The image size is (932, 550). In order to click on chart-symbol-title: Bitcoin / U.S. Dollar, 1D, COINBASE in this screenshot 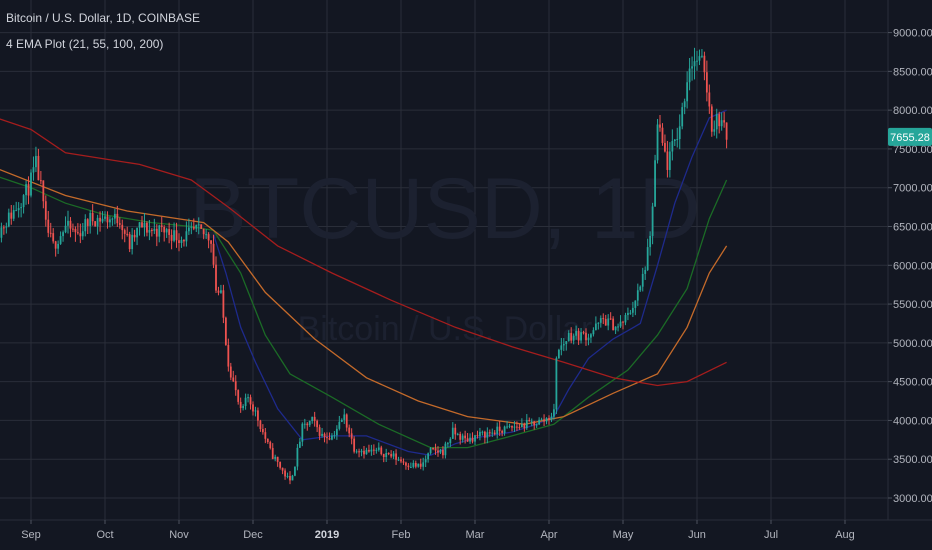, I will do `click(103, 18)`.